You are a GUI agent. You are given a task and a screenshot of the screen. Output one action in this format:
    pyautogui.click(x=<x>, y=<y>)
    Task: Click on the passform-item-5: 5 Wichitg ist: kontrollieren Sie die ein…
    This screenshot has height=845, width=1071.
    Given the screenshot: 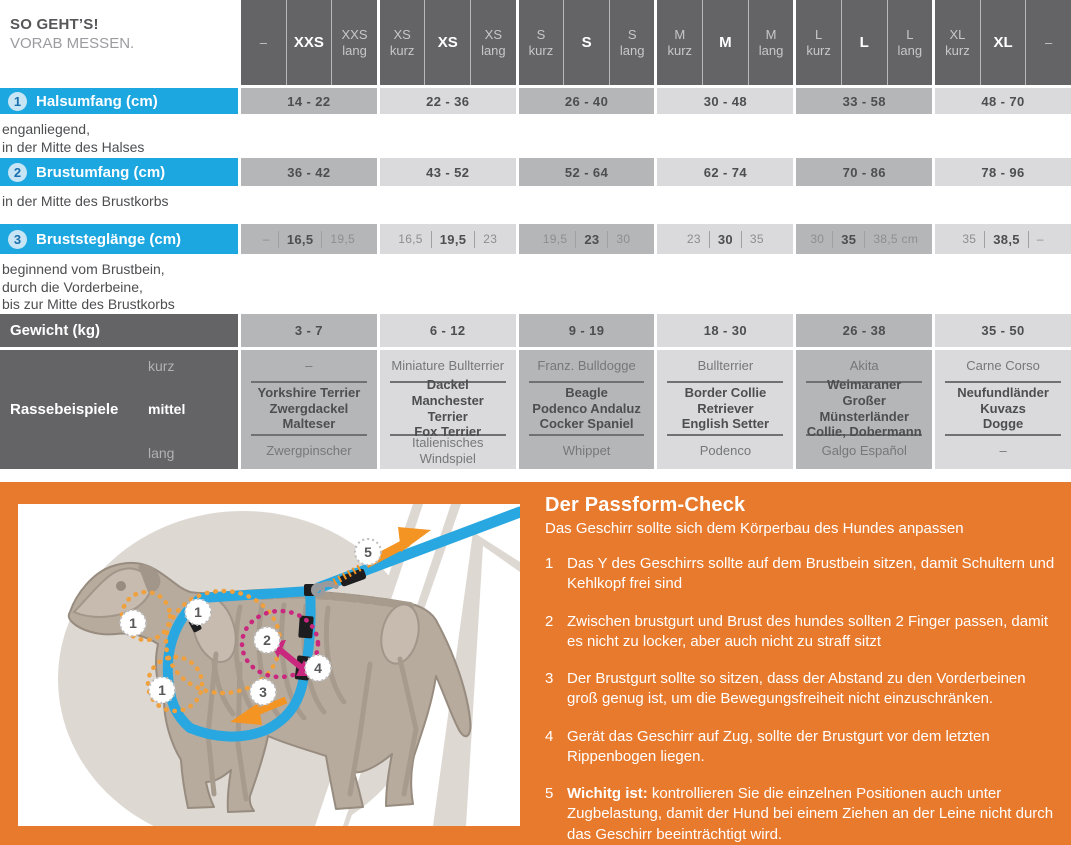 What is the action you would take?
    pyautogui.click(x=802, y=814)
    